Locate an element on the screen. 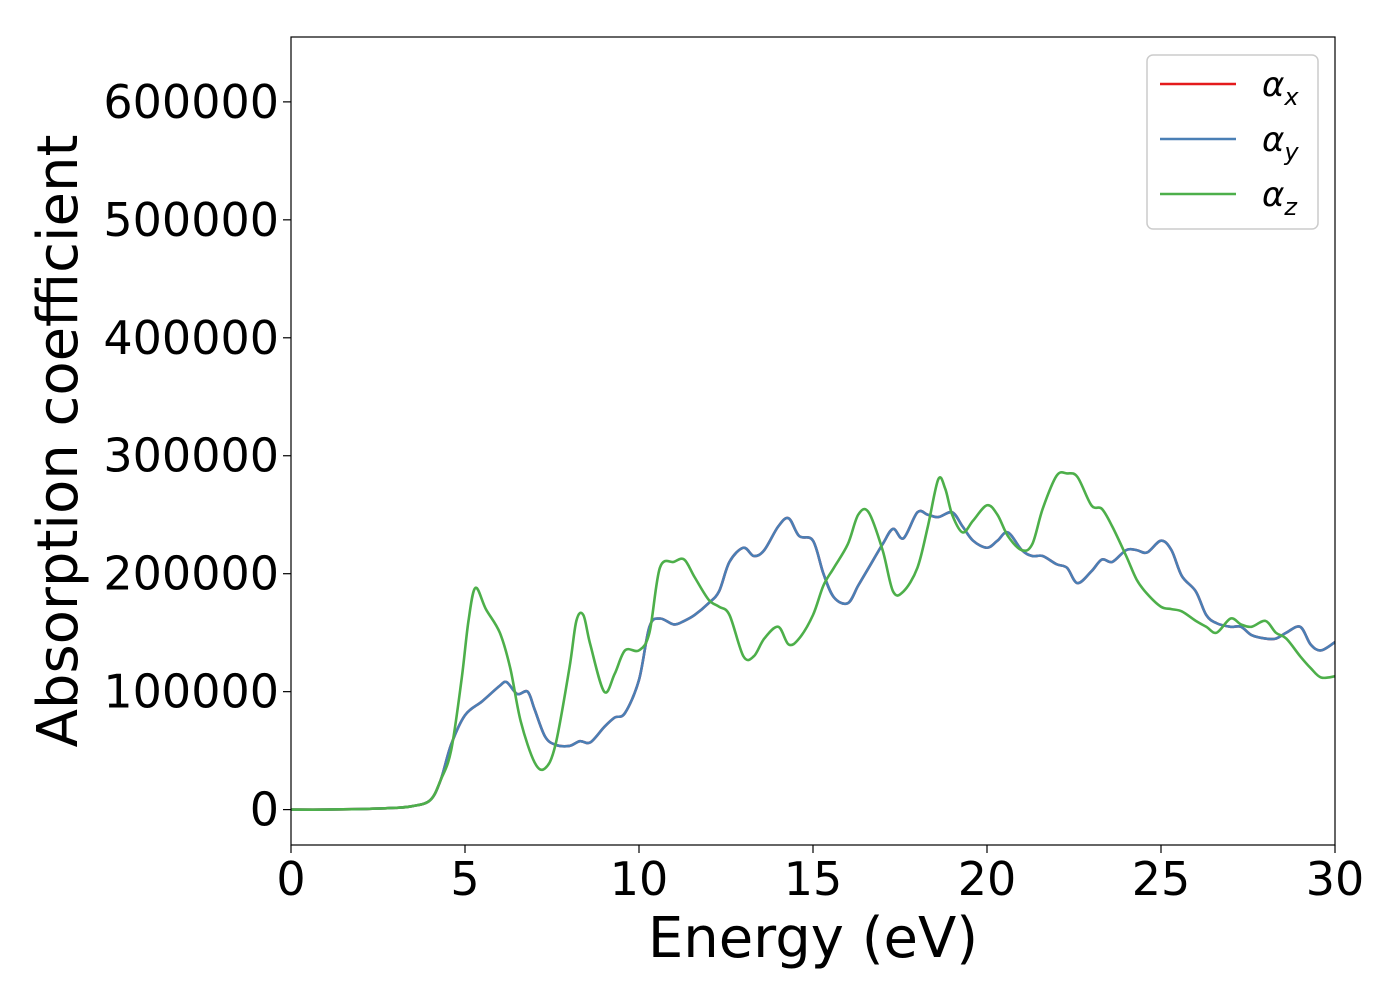  y-tick-label: 300000 is located at coordinates (191, 456).